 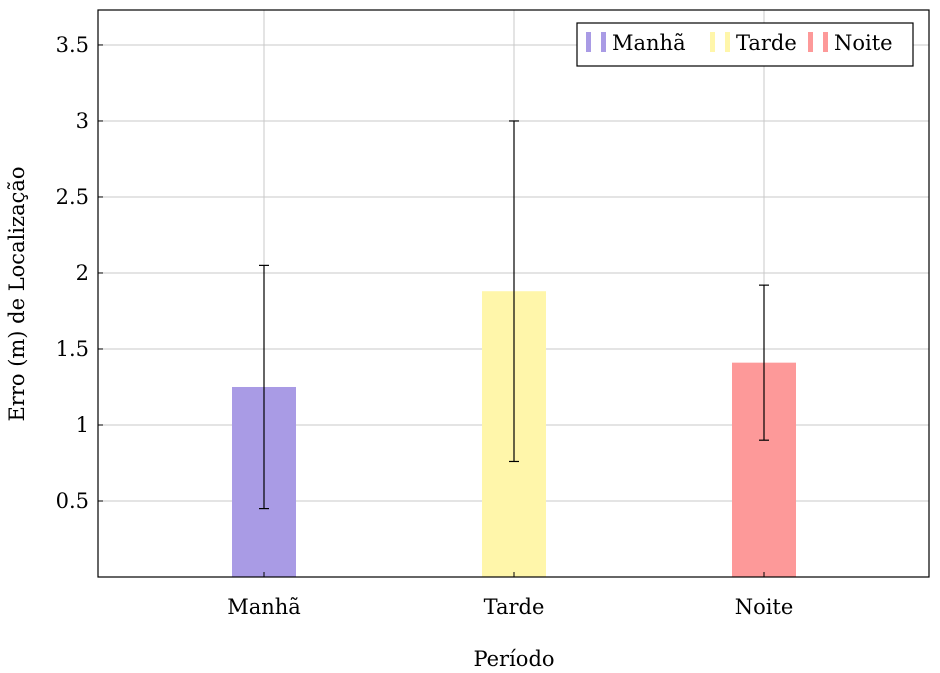 What do you see at coordinates (264, 607) in the screenshot?
I see `x-tick-label: Manhã` at bounding box center [264, 607].